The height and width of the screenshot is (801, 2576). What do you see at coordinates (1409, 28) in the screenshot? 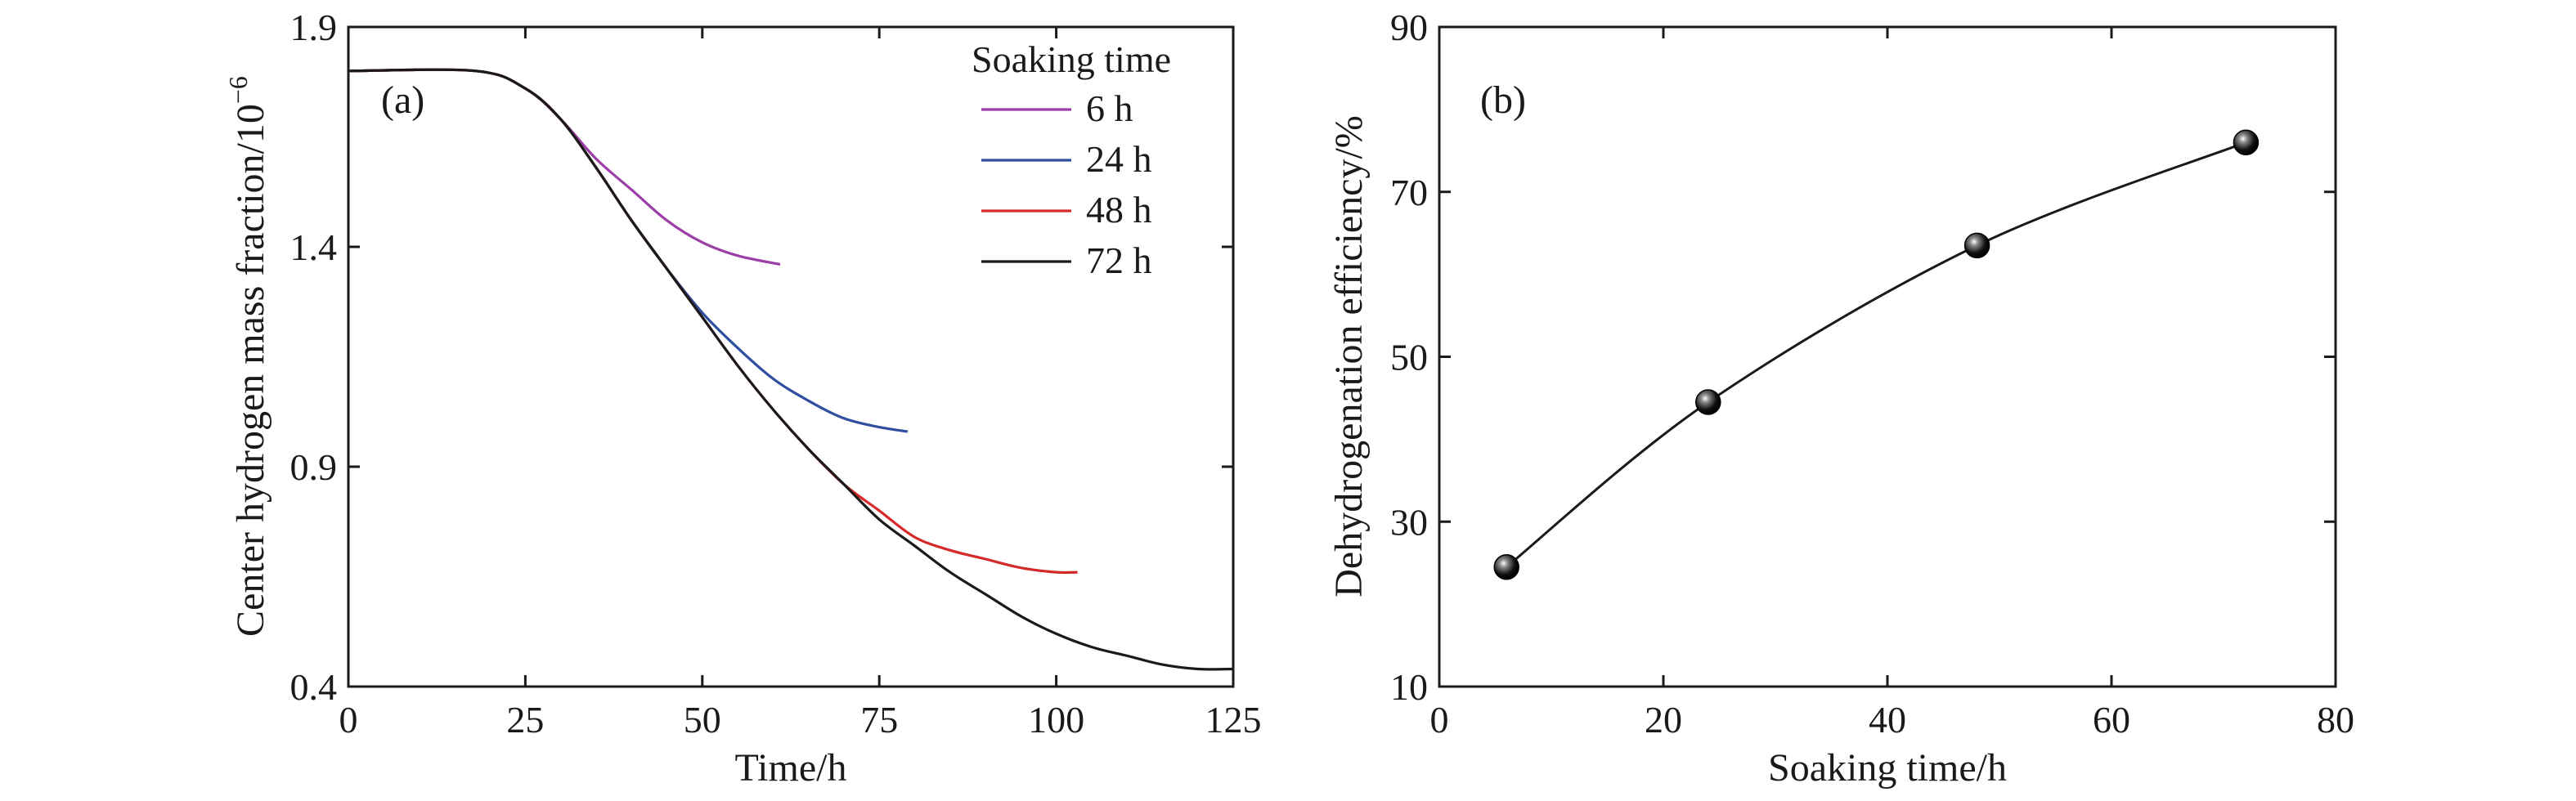
I see `y-tick-label-b: 90` at bounding box center [1409, 28].